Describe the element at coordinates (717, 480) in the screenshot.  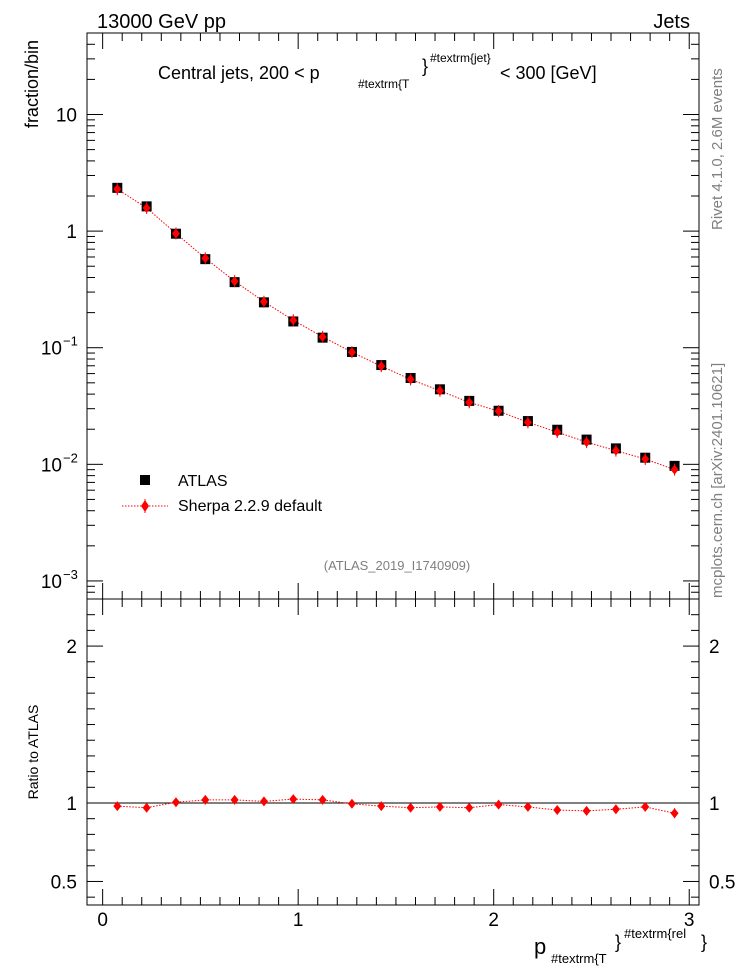
I see `mcplots-label: mcplots.cern.ch [arXiv:2401.10621]` at that location.